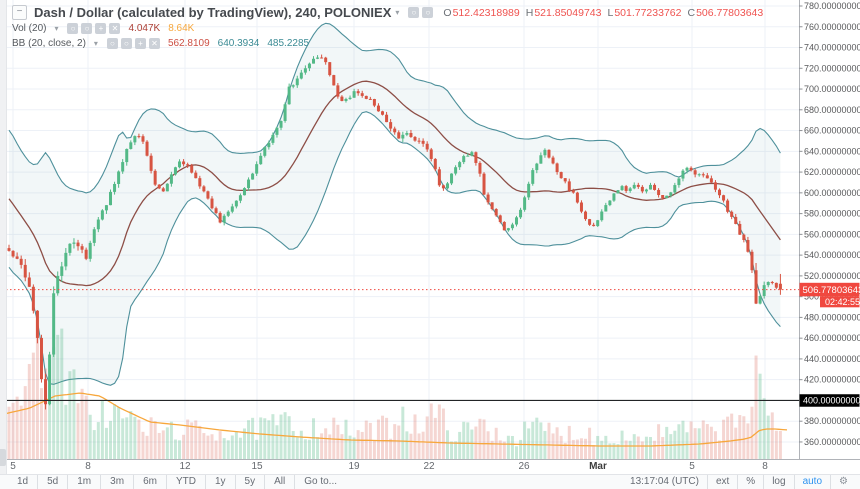 The image size is (860, 489). Describe the element at coordinates (186, 482) in the screenshot. I see `range-button-ytd: YTD` at that location.